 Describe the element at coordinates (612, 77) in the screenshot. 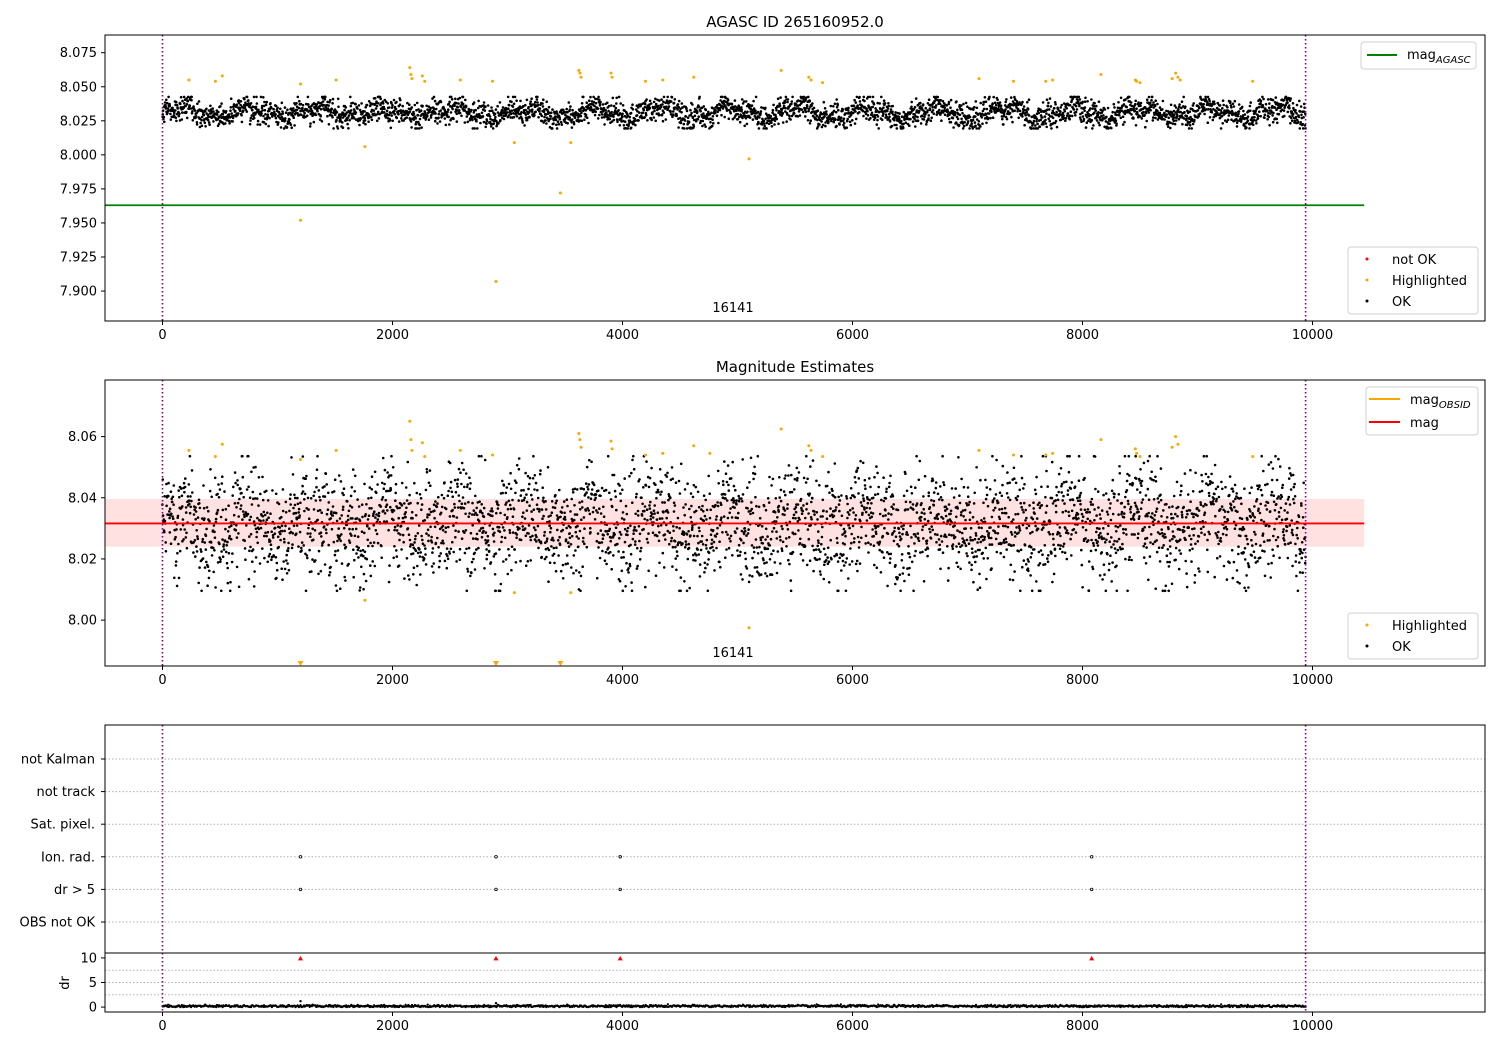

I see `p1-highlighted-point` at that location.